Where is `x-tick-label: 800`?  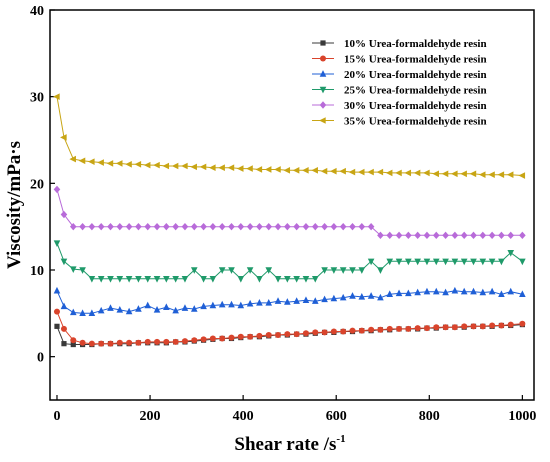
x-tick-label: 800 is located at coordinates (429, 416).